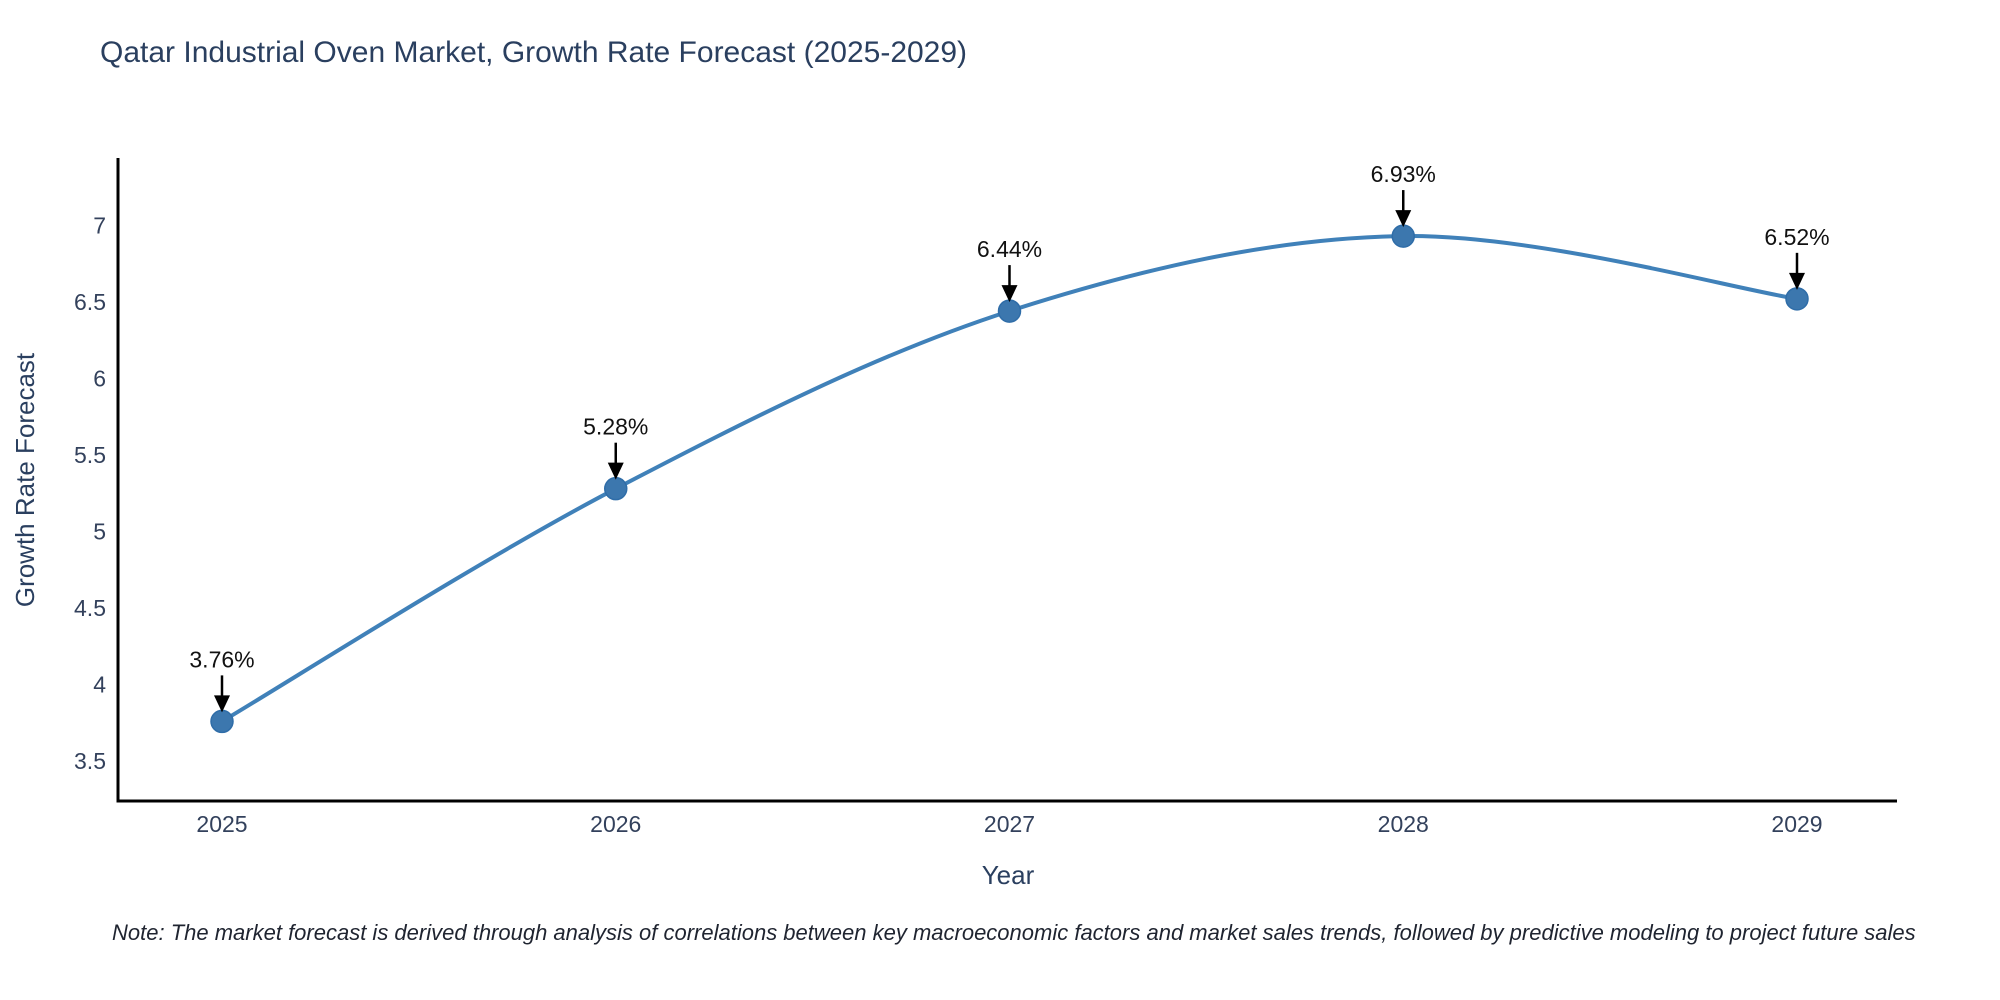 The width and height of the screenshot is (2000, 1000). What do you see at coordinates (99, 685) in the screenshot?
I see `y-tick-label: 4` at bounding box center [99, 685].